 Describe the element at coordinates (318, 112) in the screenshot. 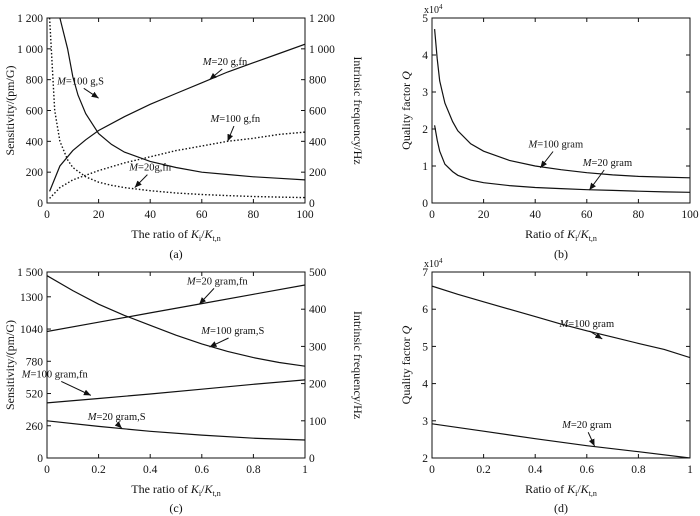

I see `y2-tick-label: 600` at that location.